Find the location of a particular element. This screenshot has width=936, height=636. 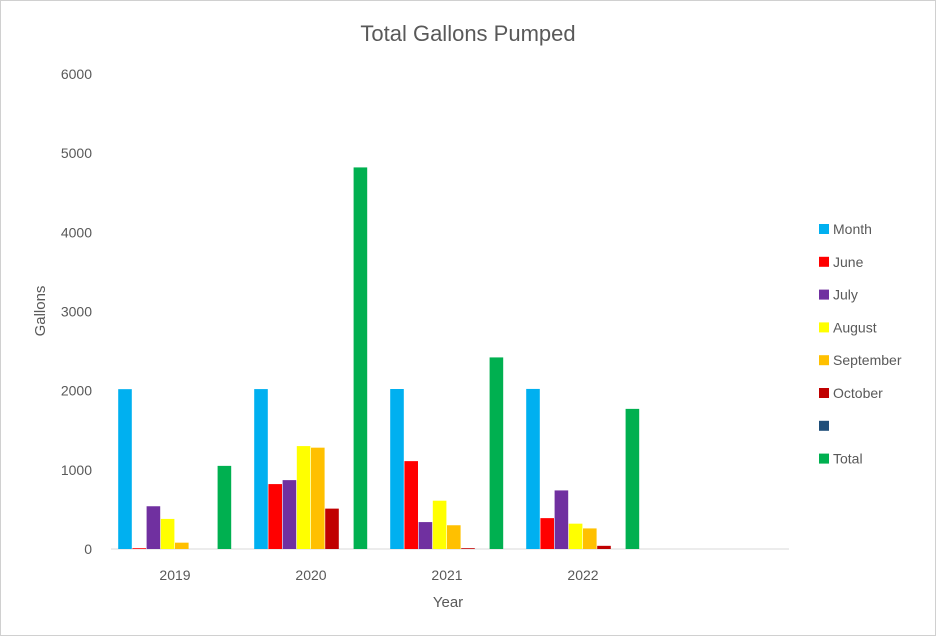

x-tick-label: 2019 is located at coordinates (174, 575).